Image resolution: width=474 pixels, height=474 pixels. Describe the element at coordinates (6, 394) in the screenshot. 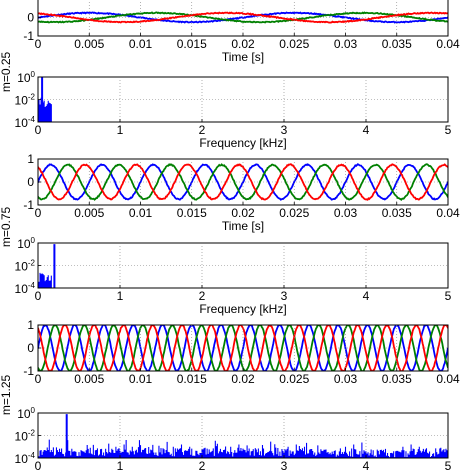

I see `group-label: m=1.25` at that location.